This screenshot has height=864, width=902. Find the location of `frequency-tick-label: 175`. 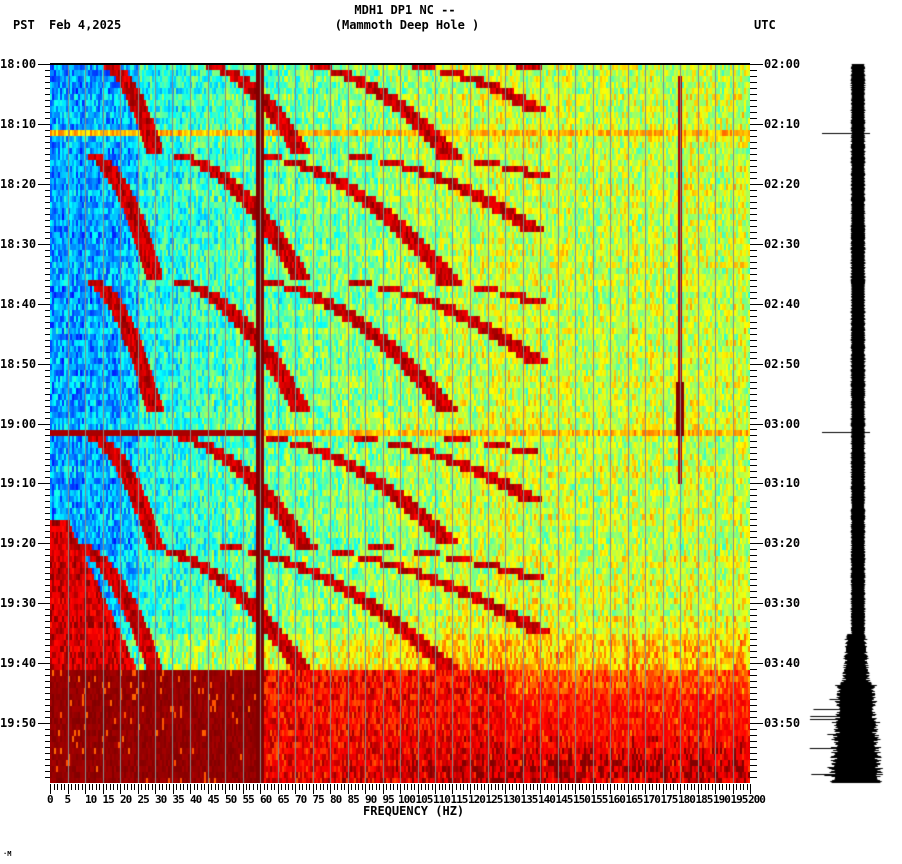

frequency-tick-label: 175 is located at coordinates (669, 799).